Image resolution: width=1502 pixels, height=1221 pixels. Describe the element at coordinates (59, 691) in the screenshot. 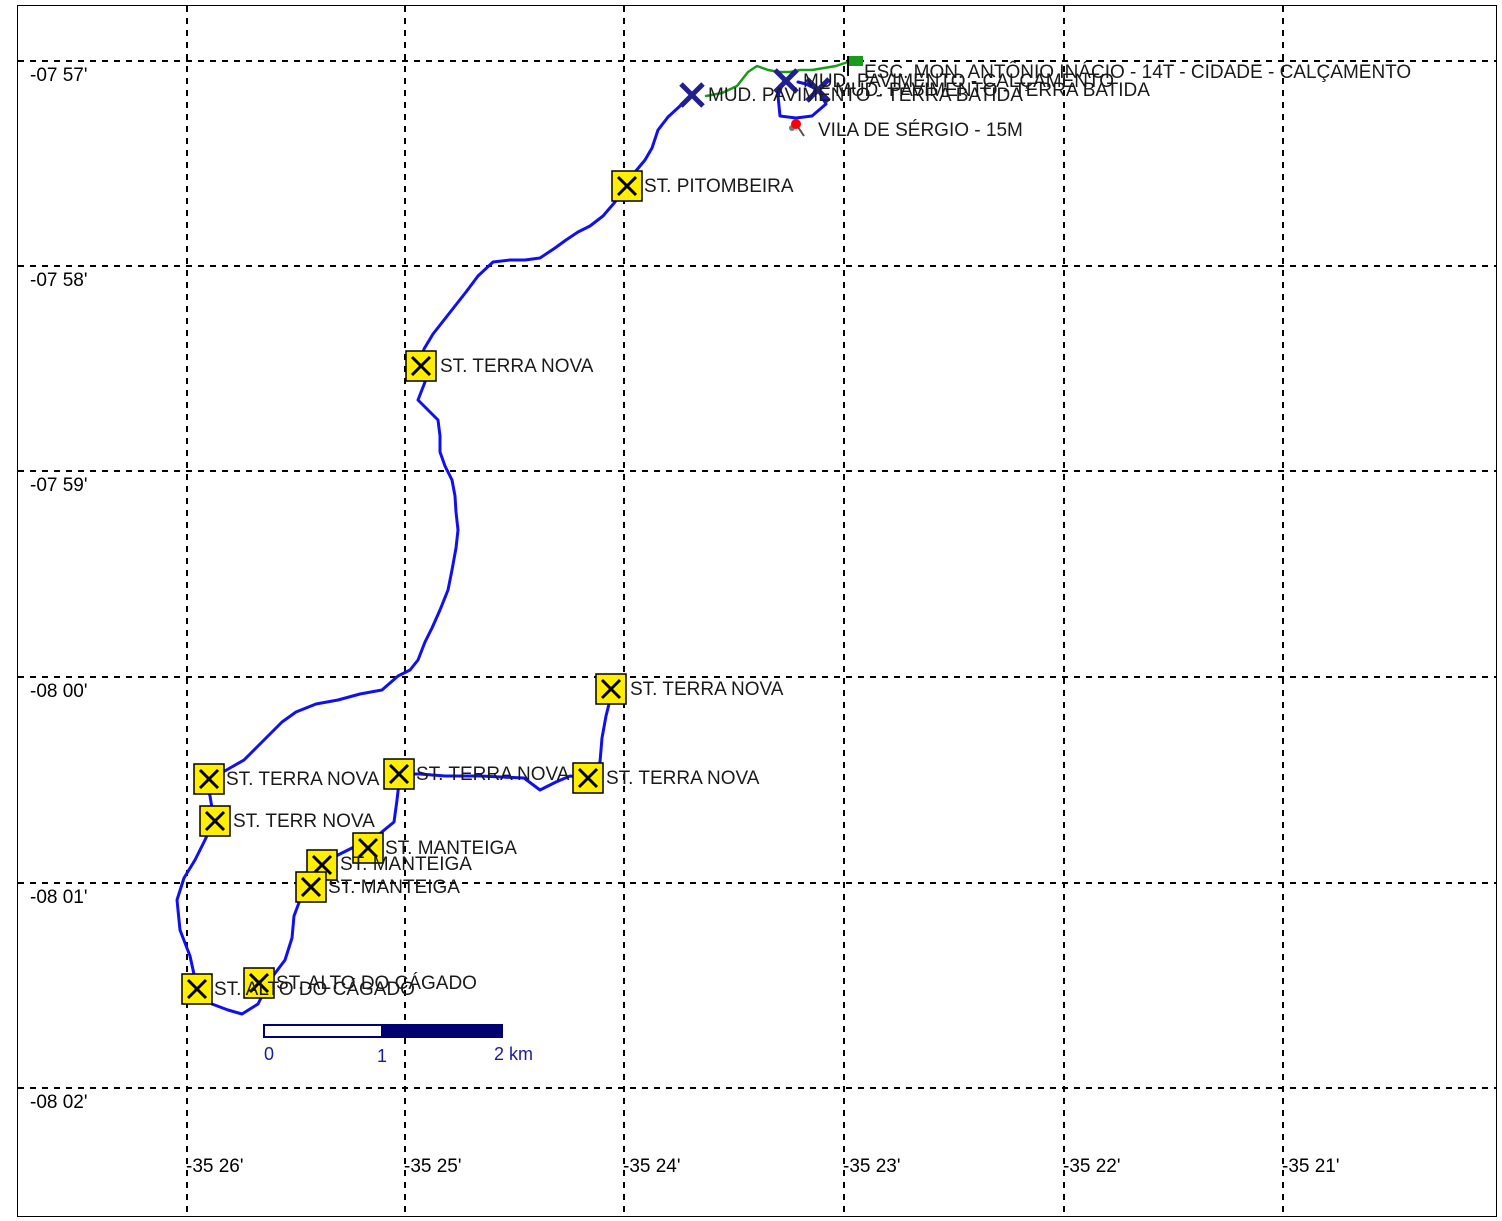

I see `lat-label: -08 00'` at that location.